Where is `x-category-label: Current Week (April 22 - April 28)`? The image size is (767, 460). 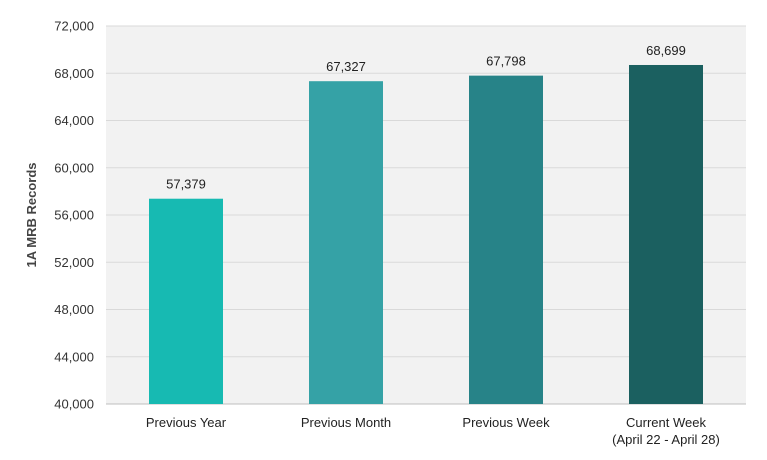
x-category-label: Current Week (April 22 - April 28) is located at coordinates (666, 431).